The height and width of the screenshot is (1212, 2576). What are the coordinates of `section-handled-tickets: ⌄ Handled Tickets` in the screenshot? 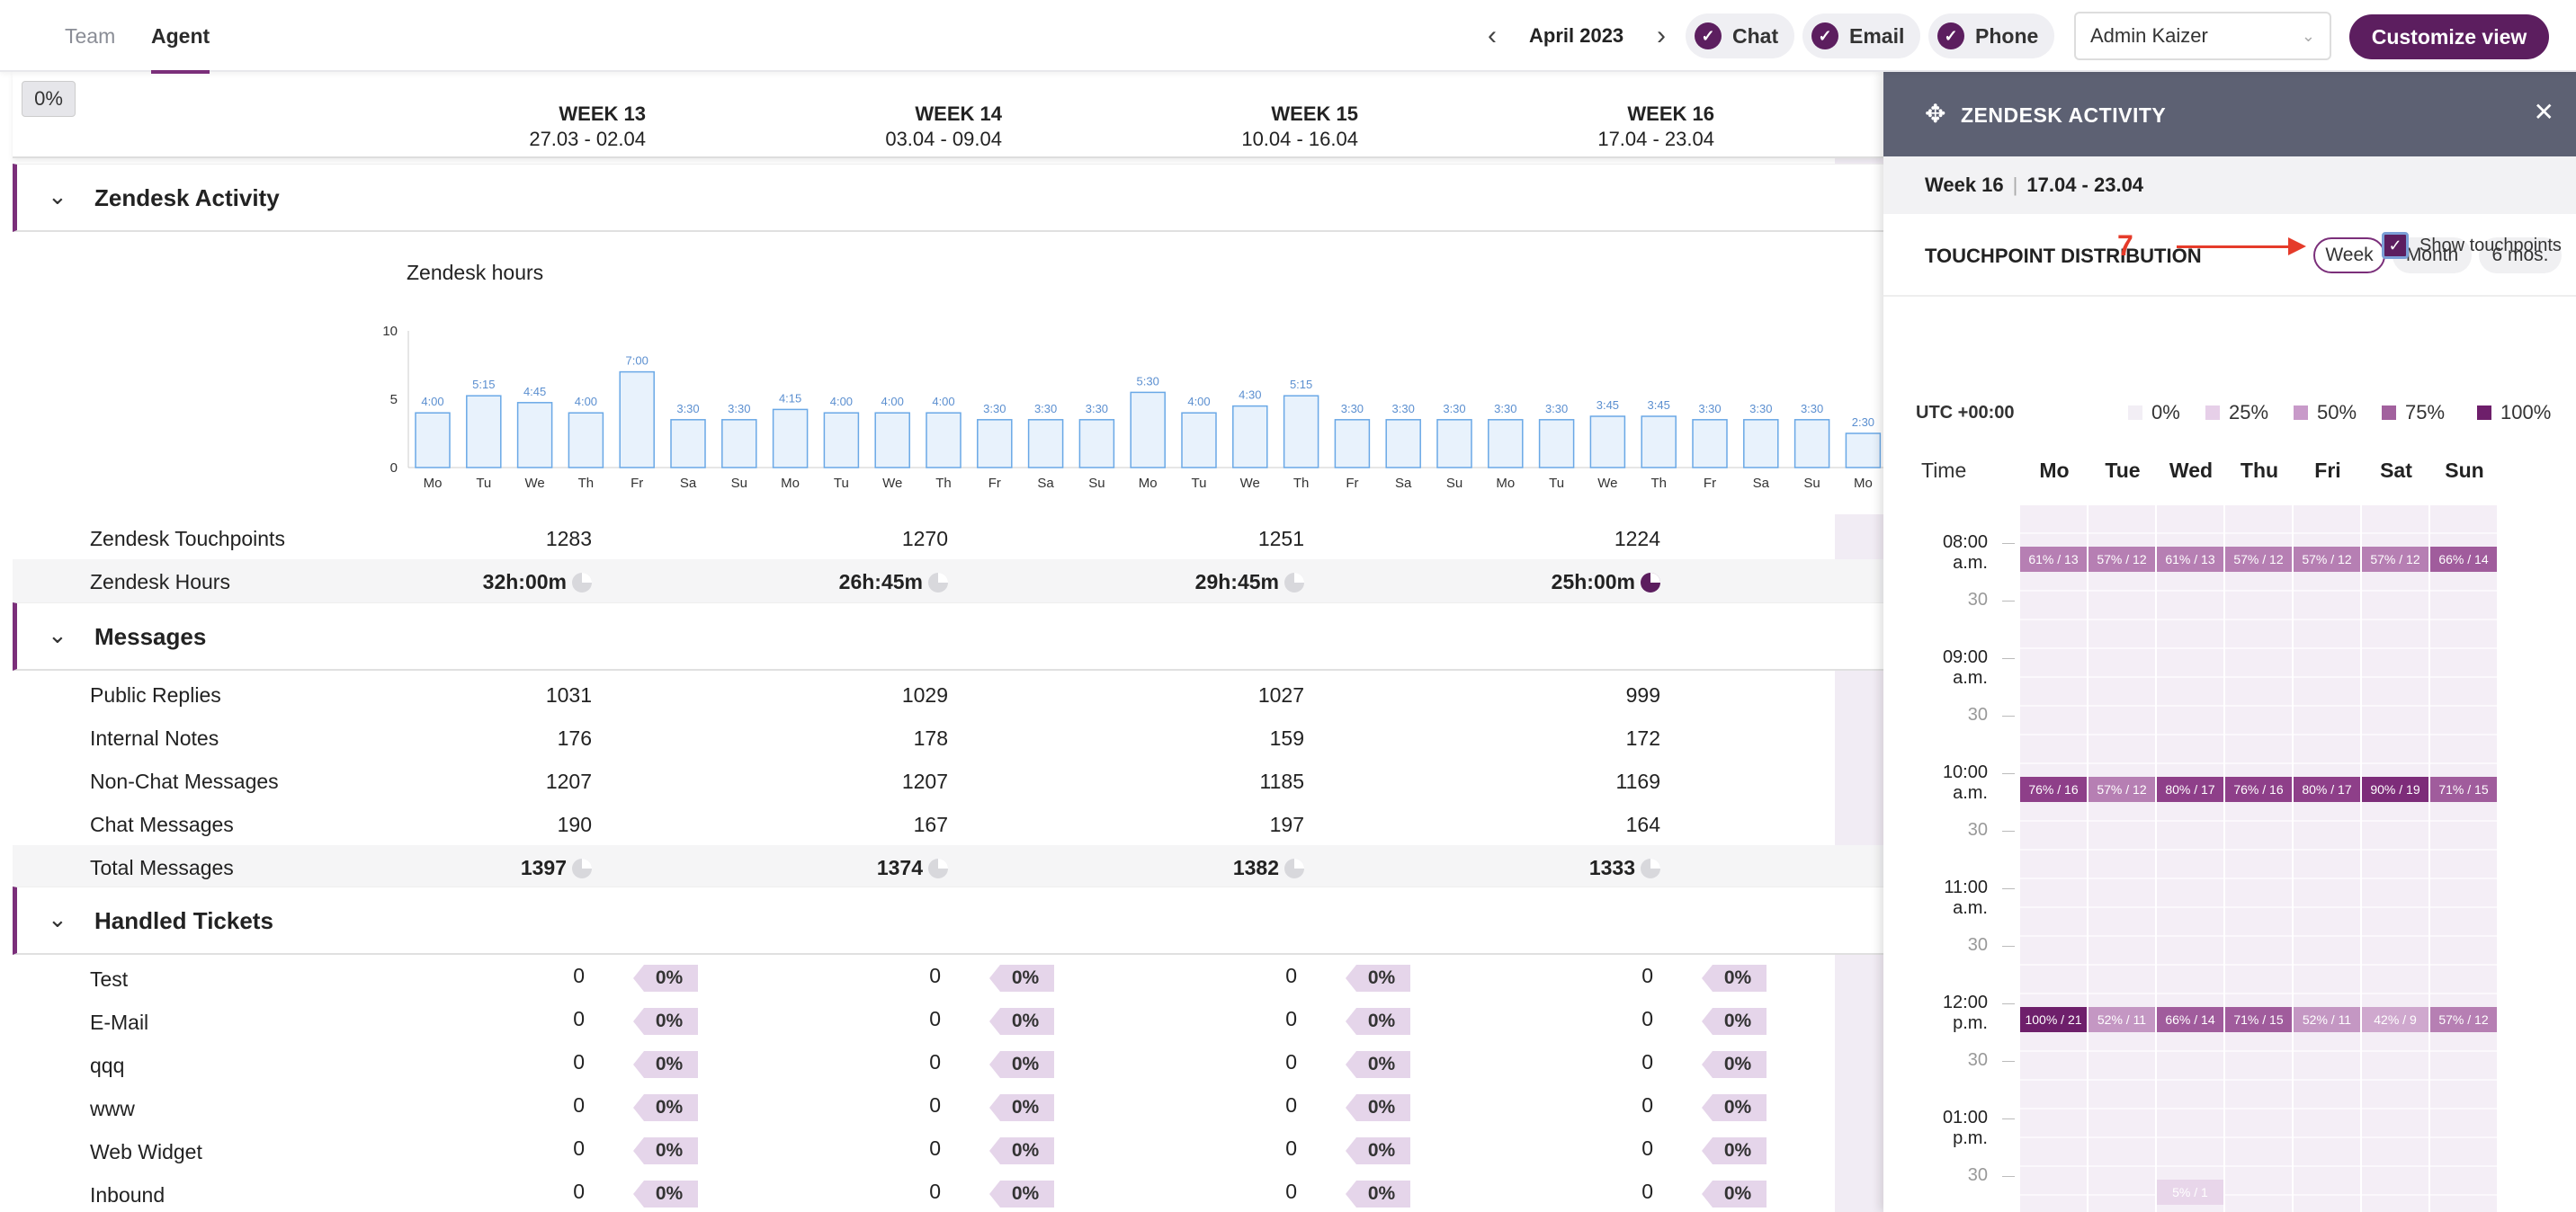 It's located at (948, 921).